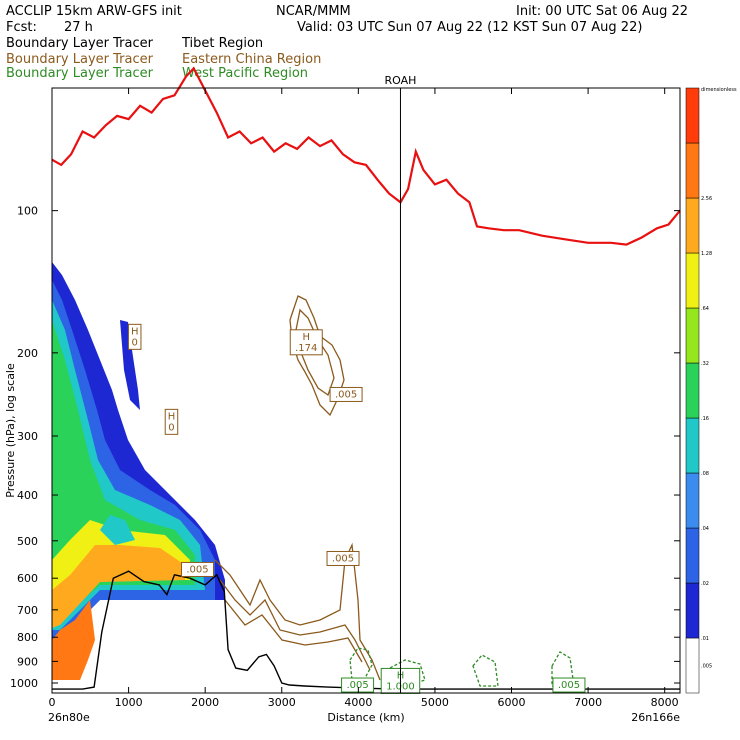 The width and height of the screenshot is (740, 740). I want to click on legend-tibet-right: Tibet Region, so click(222, 43).